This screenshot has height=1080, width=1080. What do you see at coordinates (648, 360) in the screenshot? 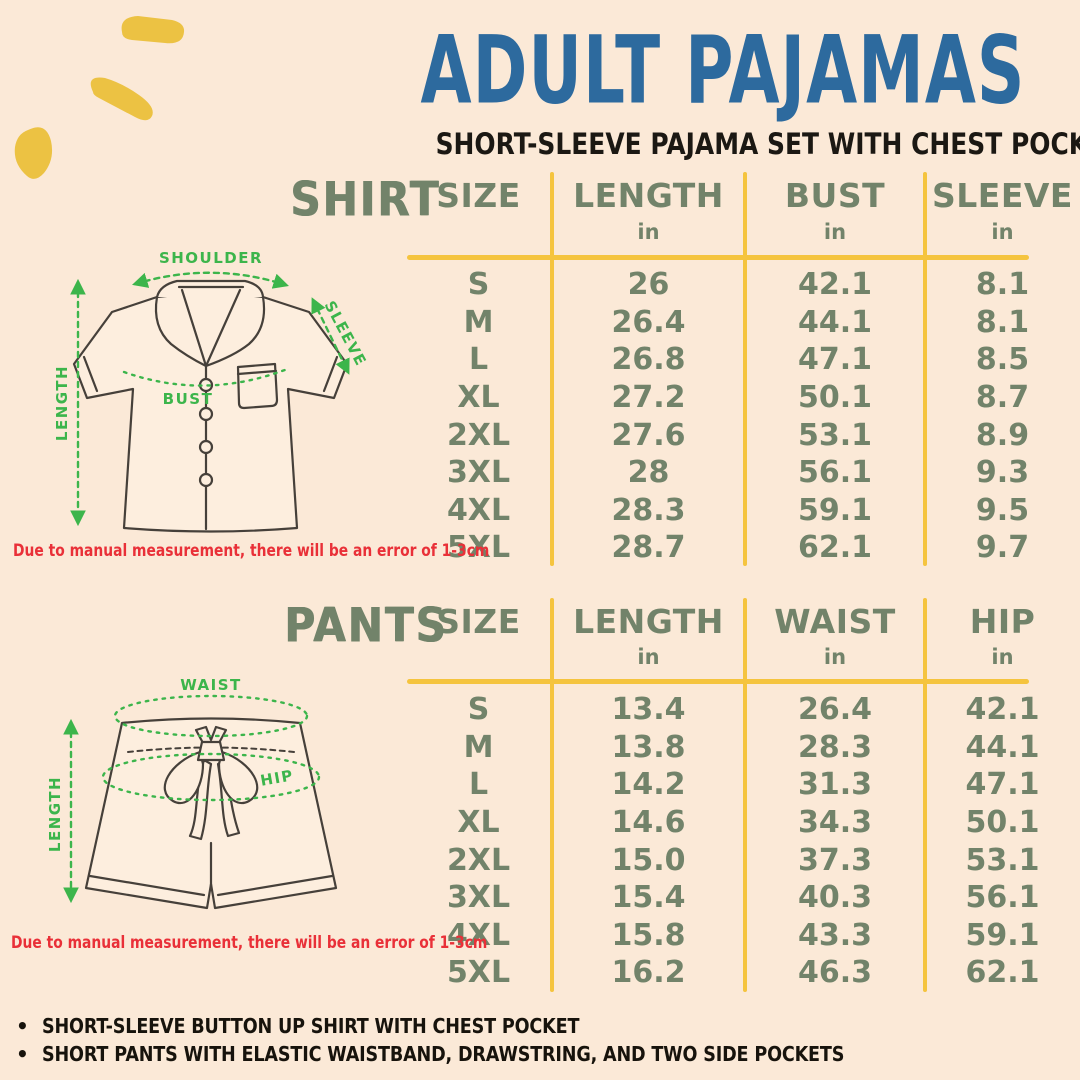
I see `length-cell: 26.8` at bounding box center [648, 360].